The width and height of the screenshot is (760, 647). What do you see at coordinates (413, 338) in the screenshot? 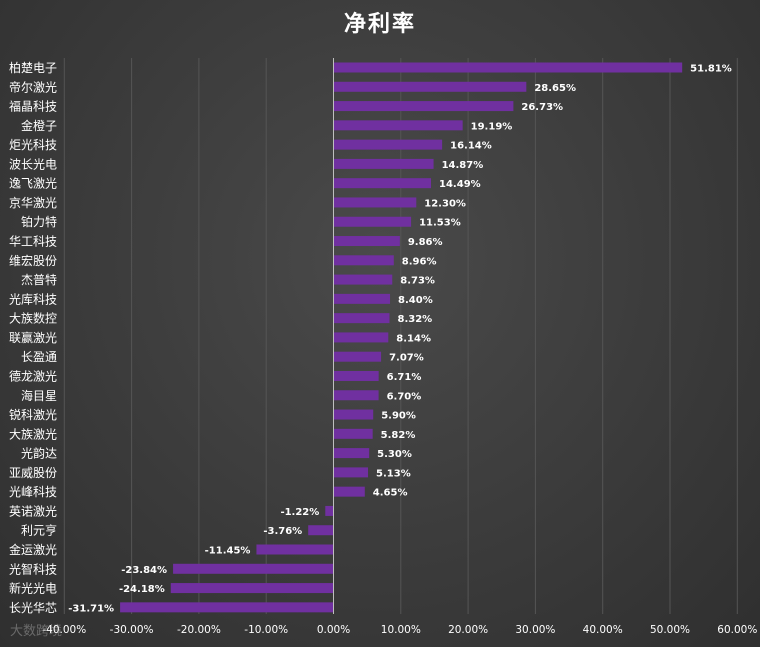
I see `data-label: 8.14%` at bounding box center [413, 338].